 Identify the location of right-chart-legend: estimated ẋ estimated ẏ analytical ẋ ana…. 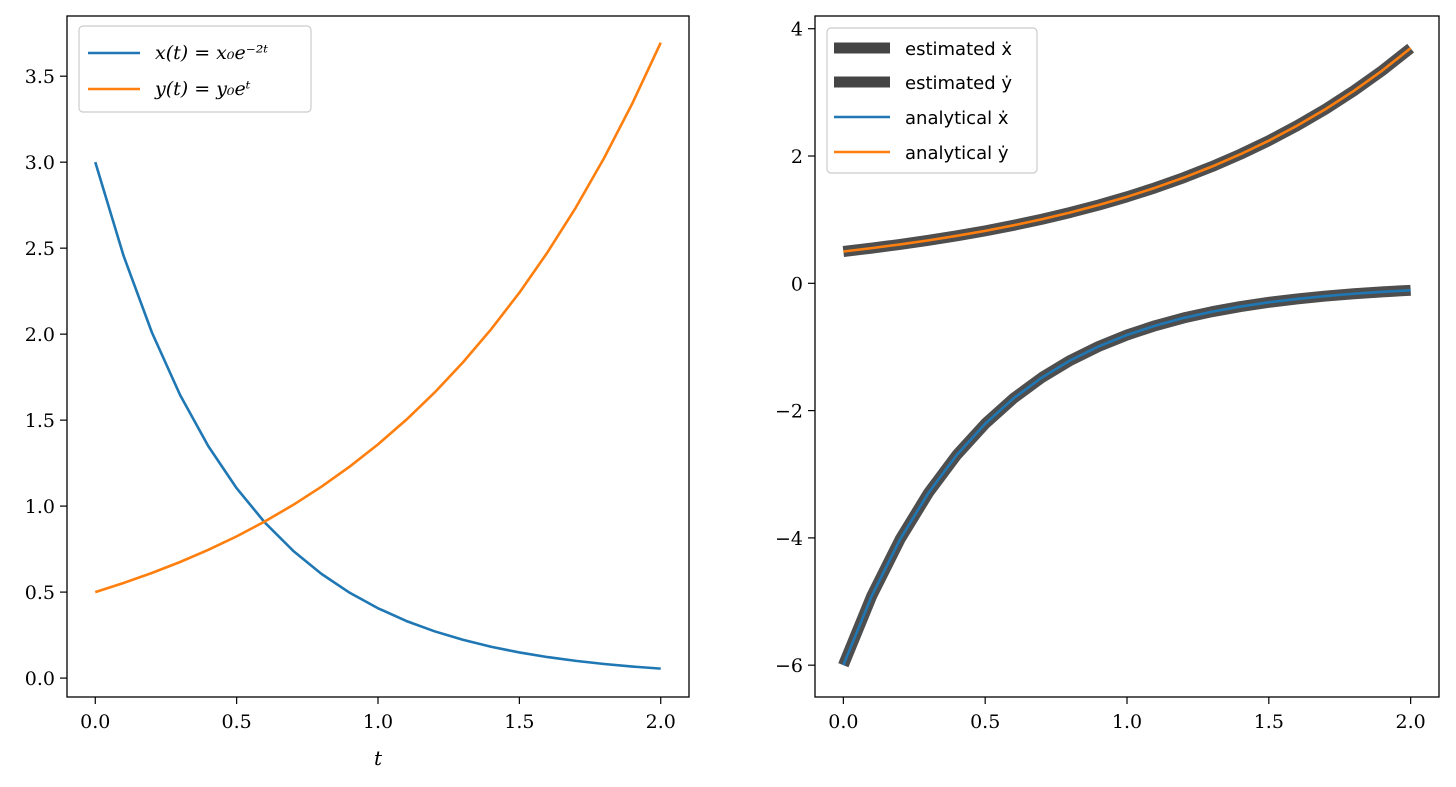
(932, 100).